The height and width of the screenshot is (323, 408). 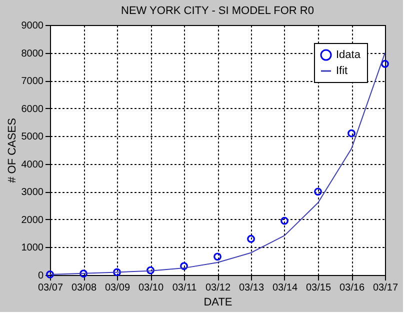 I want to click on y-tick-label: 8000, so click(x=32, y=54).